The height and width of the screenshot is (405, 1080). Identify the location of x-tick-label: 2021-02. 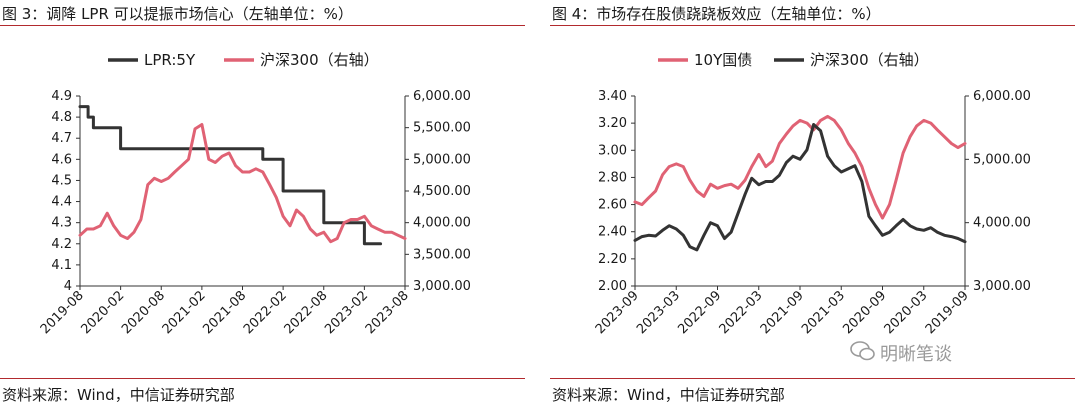
(184, 312).